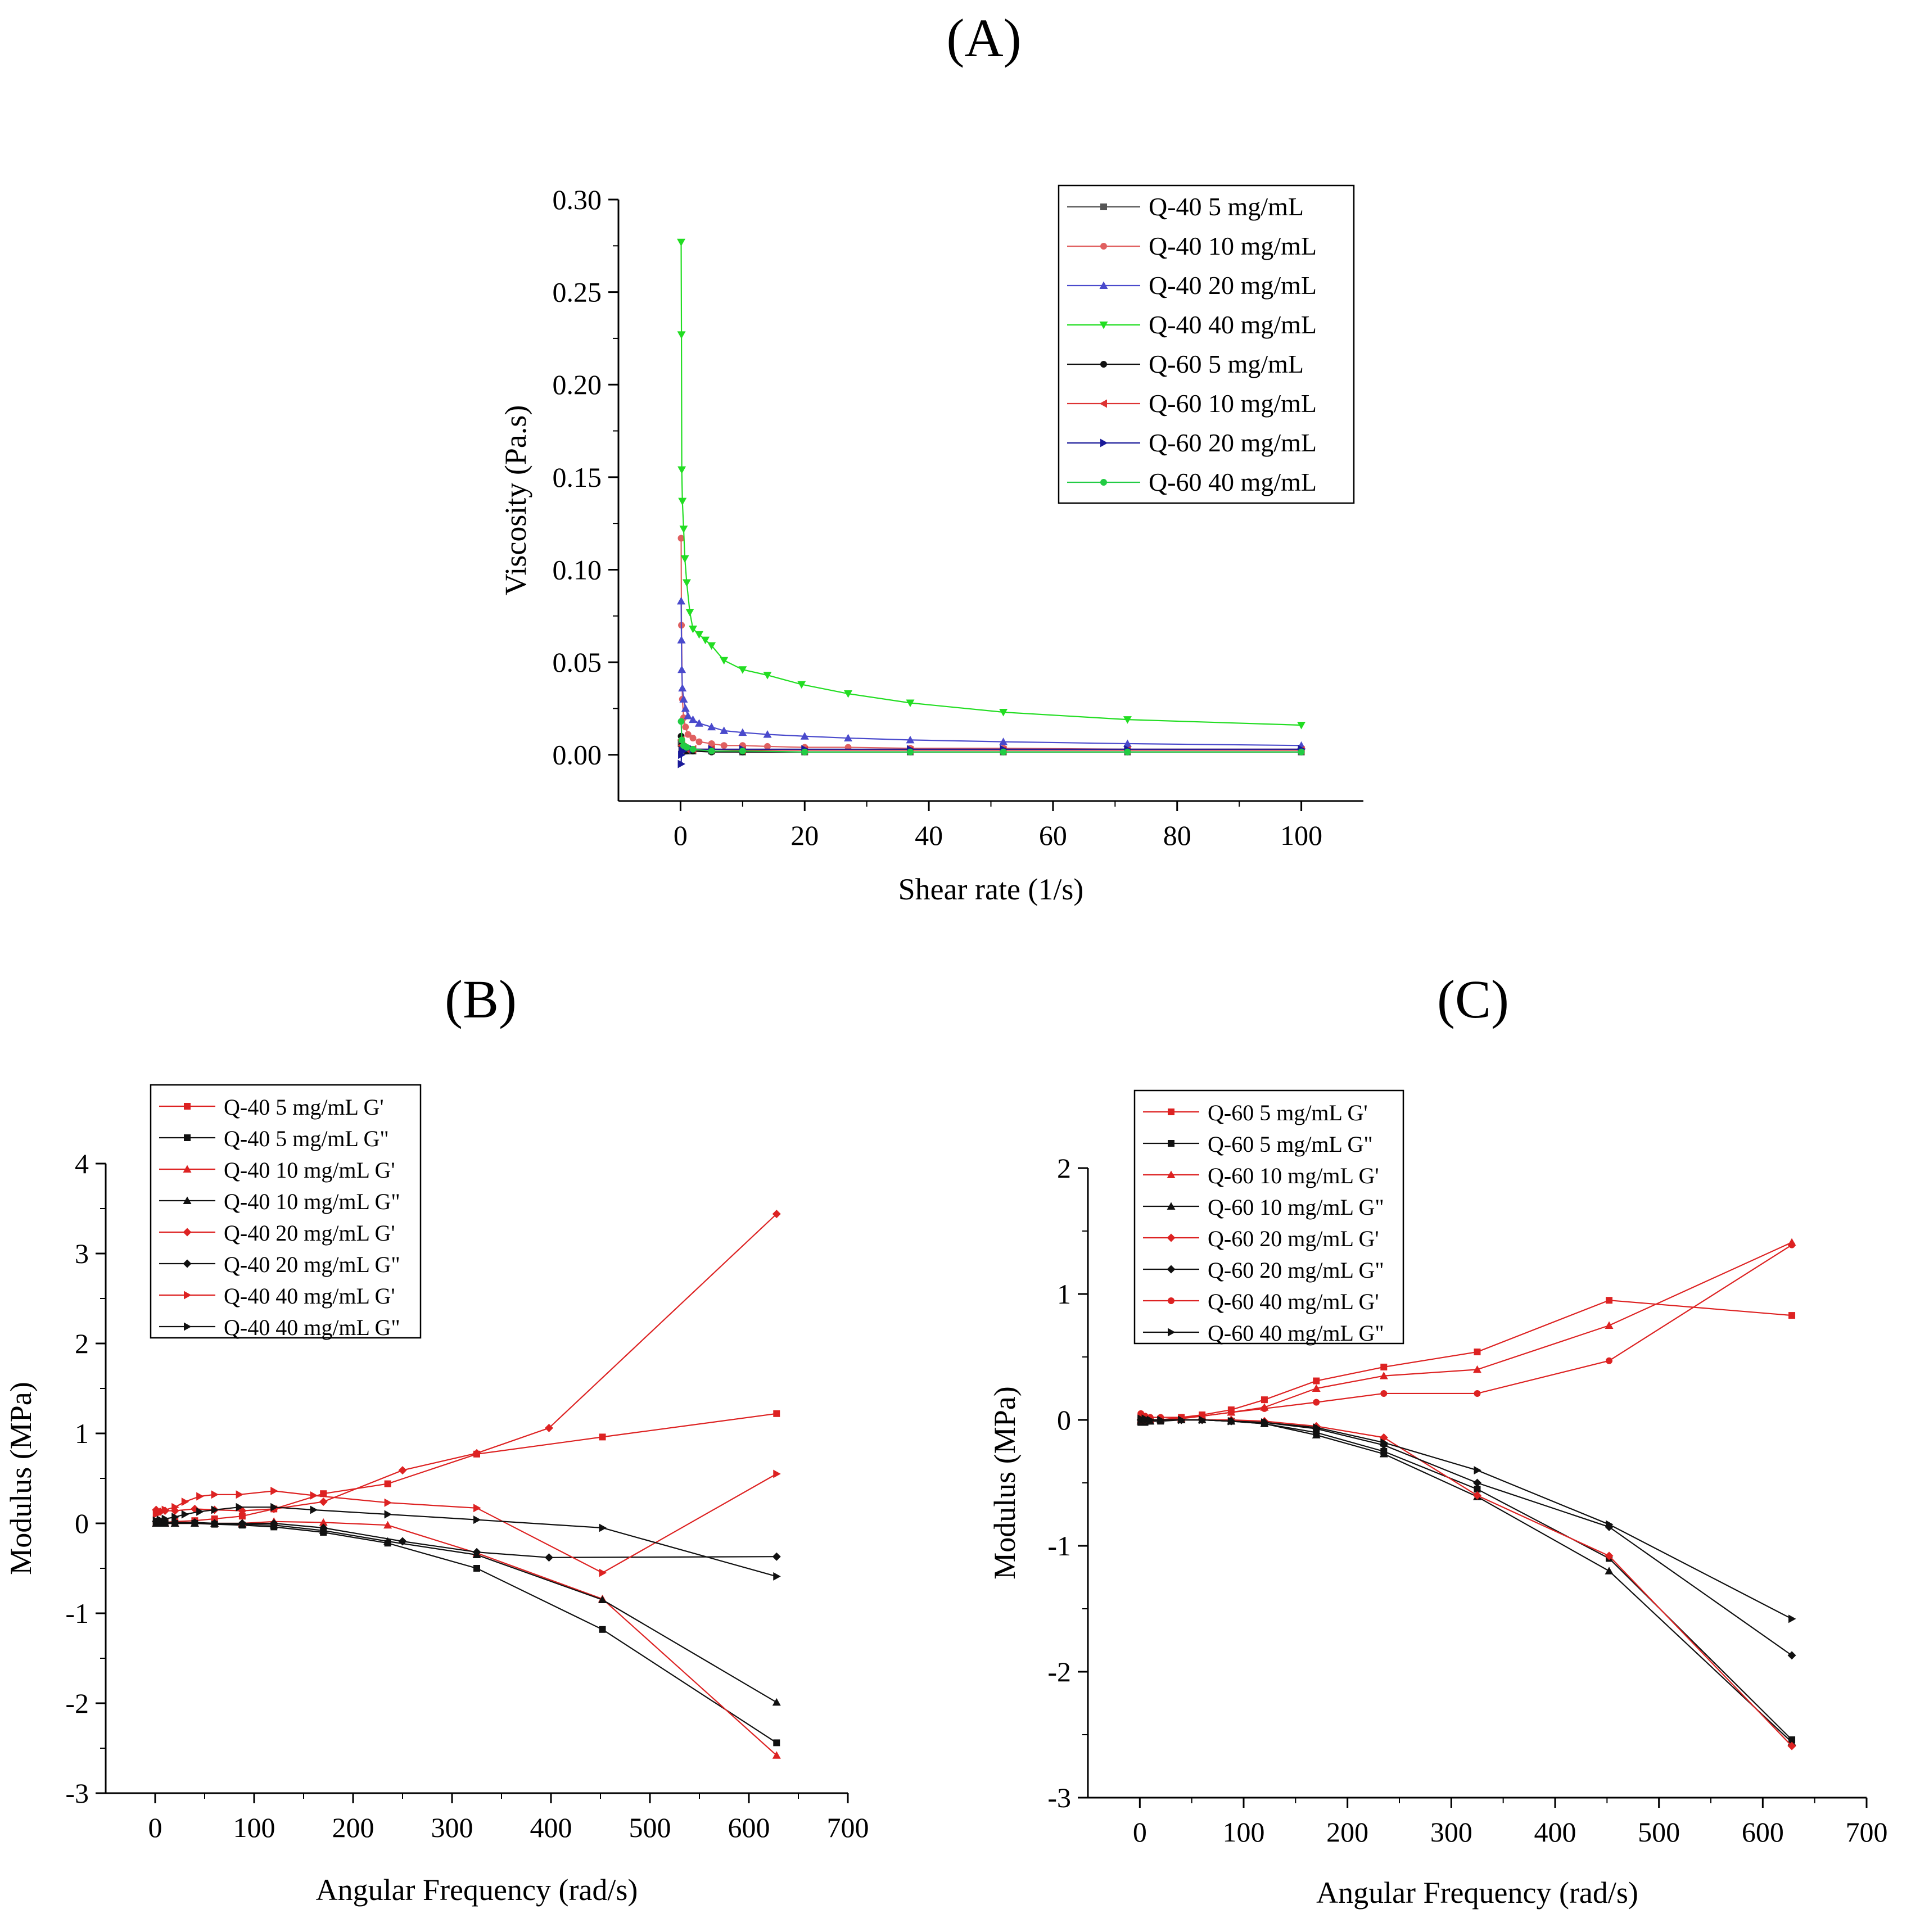  I want to click on series-q-60-5-mg-ml-g, so click(1466, 1580).